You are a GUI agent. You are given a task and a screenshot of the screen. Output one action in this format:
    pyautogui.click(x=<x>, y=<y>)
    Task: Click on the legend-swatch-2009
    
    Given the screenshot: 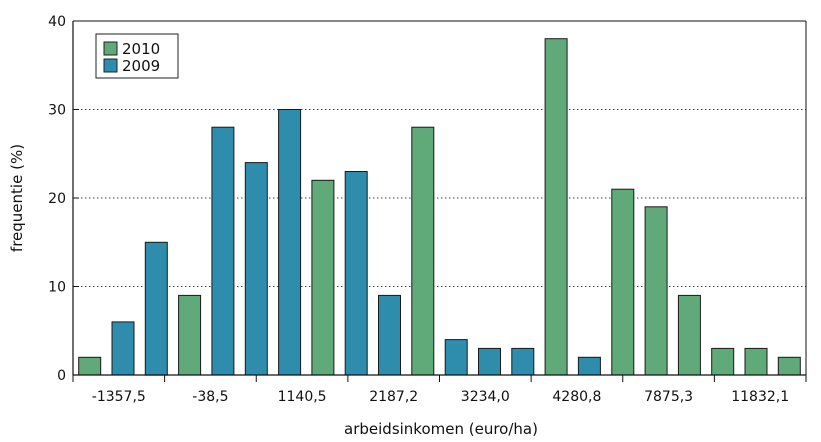 What is the action you would take?
    pyautogui.click(x=110, y=65)
    